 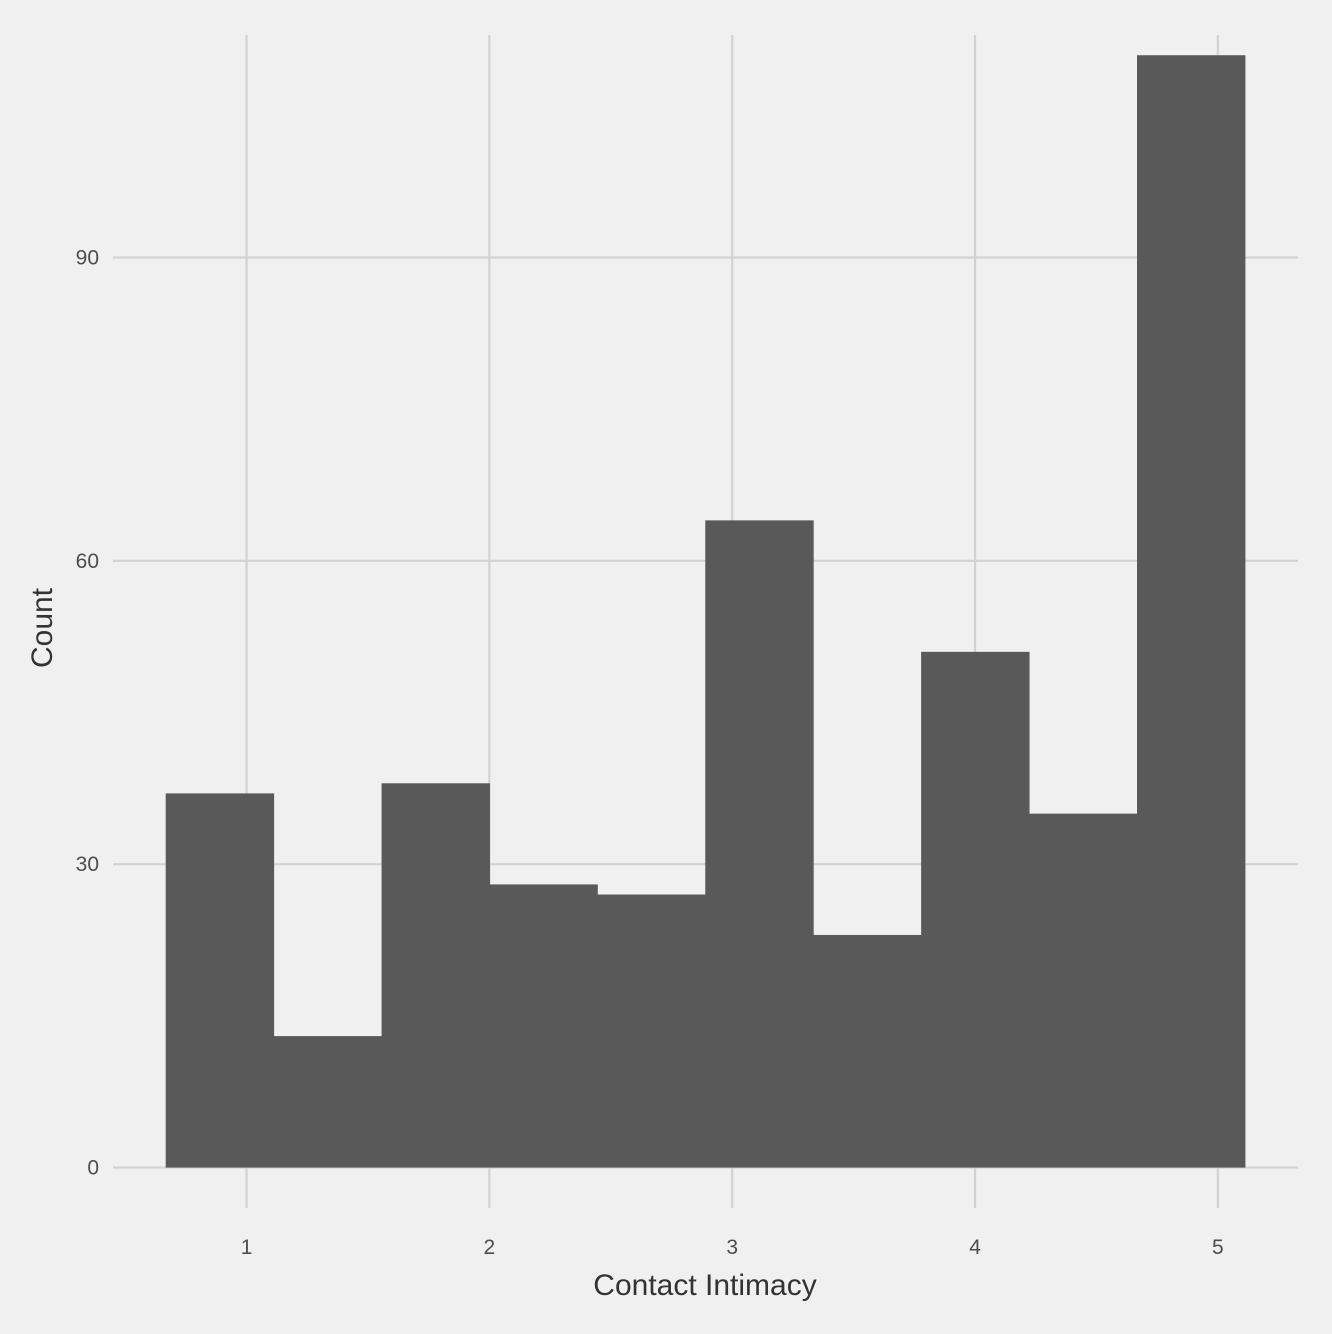 What do you see at coordinates (87, 561) in the screenshot?
I see `y-tick-label: 60` at bounding box center [87, 561].